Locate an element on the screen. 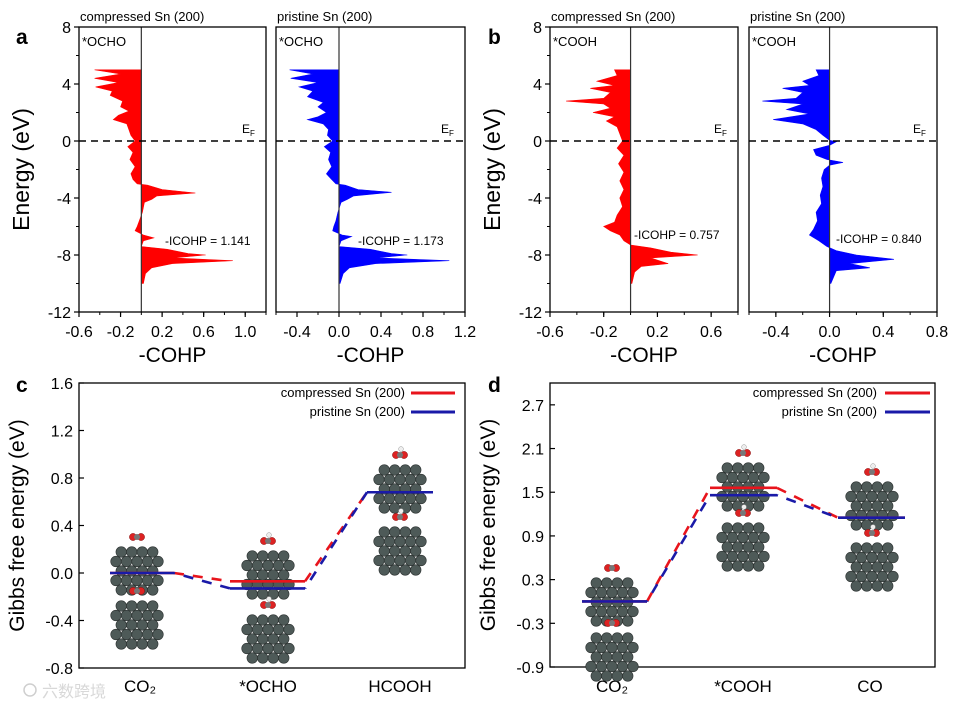 The width and height of the screenshot is (961, 707). category-label: CO is located at coordinates (870, 686).